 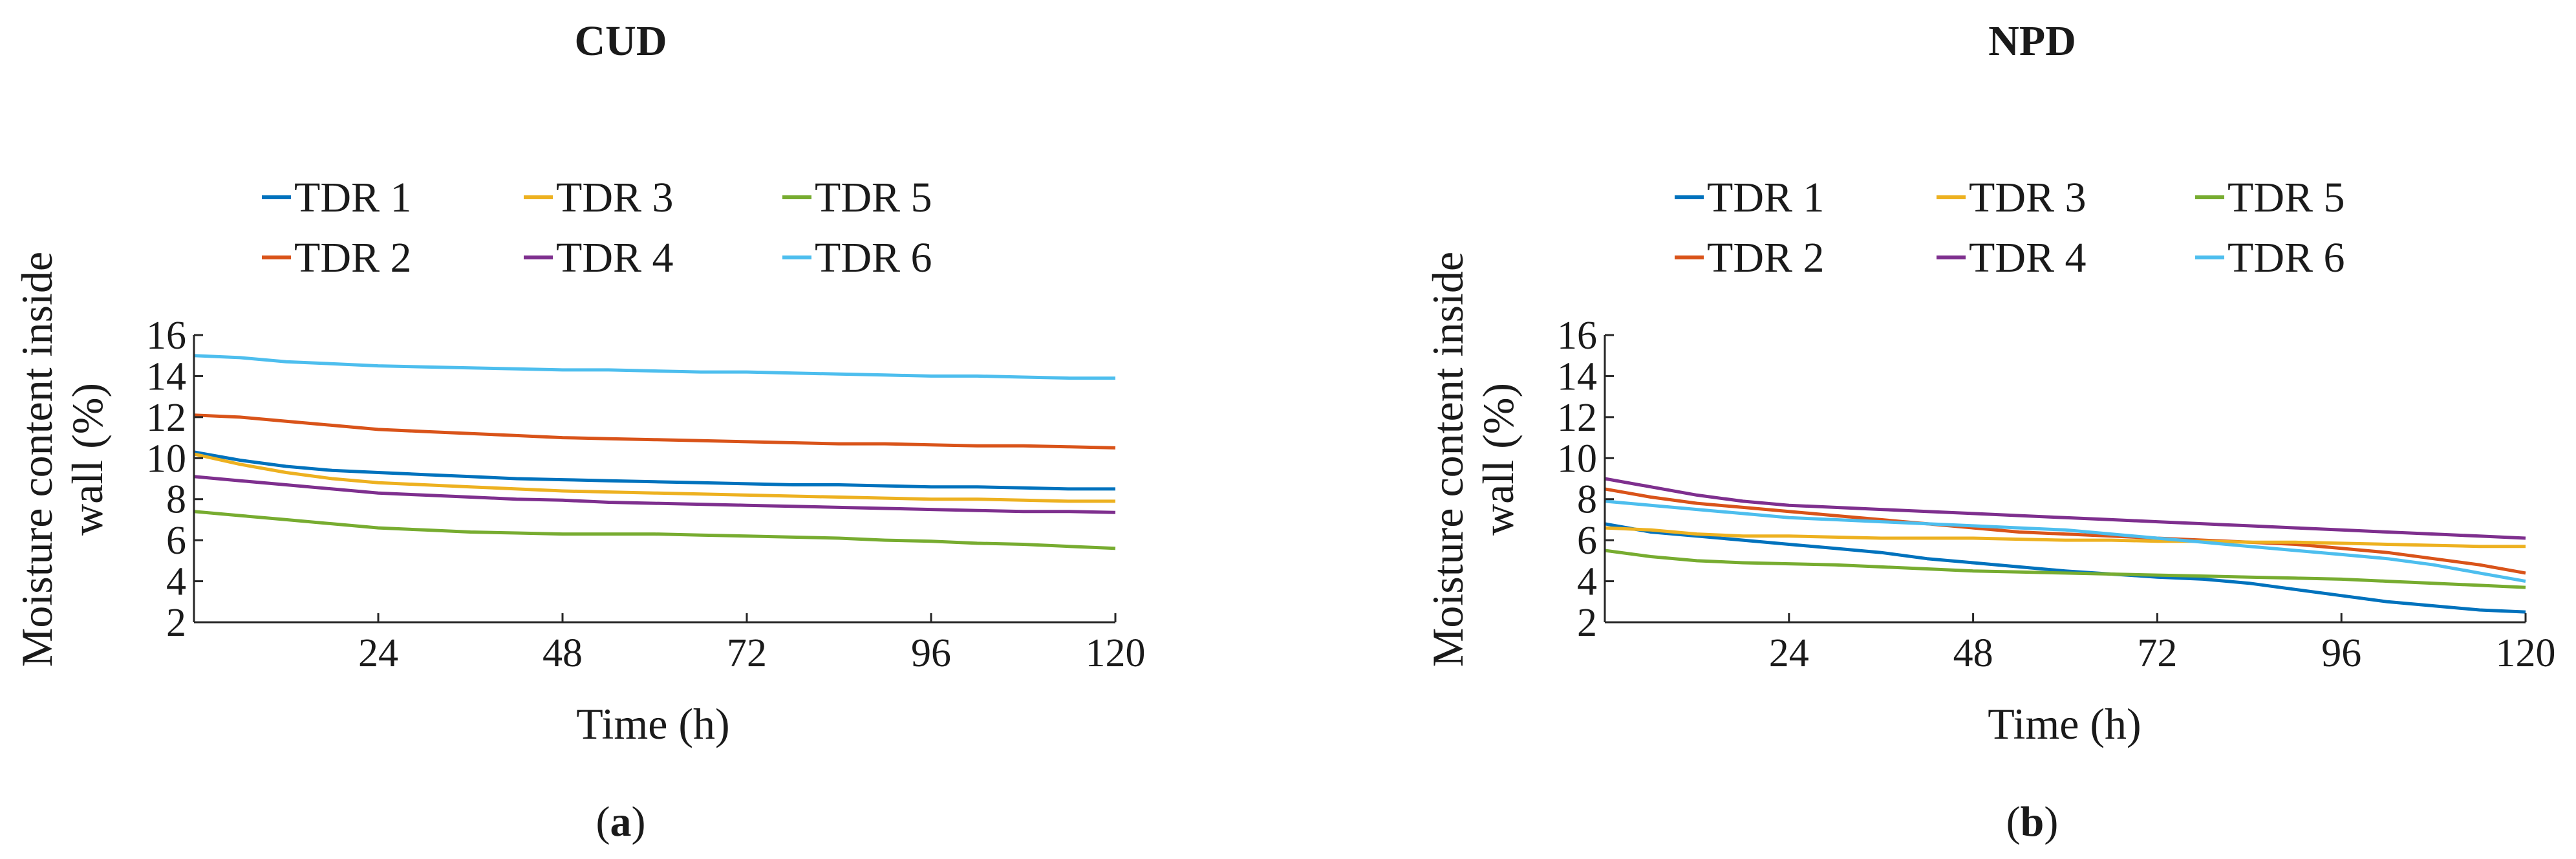 I want to click on chart-title: CUD, so click(x=621, y=41).